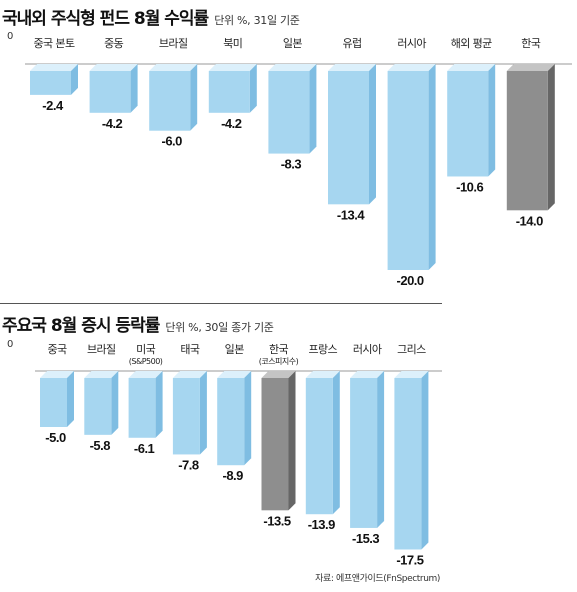  Describe the element at coordinates (81, 326) in the screenshot. I see `chart2-title: 주요국 8월 증시 등락률` at that location.